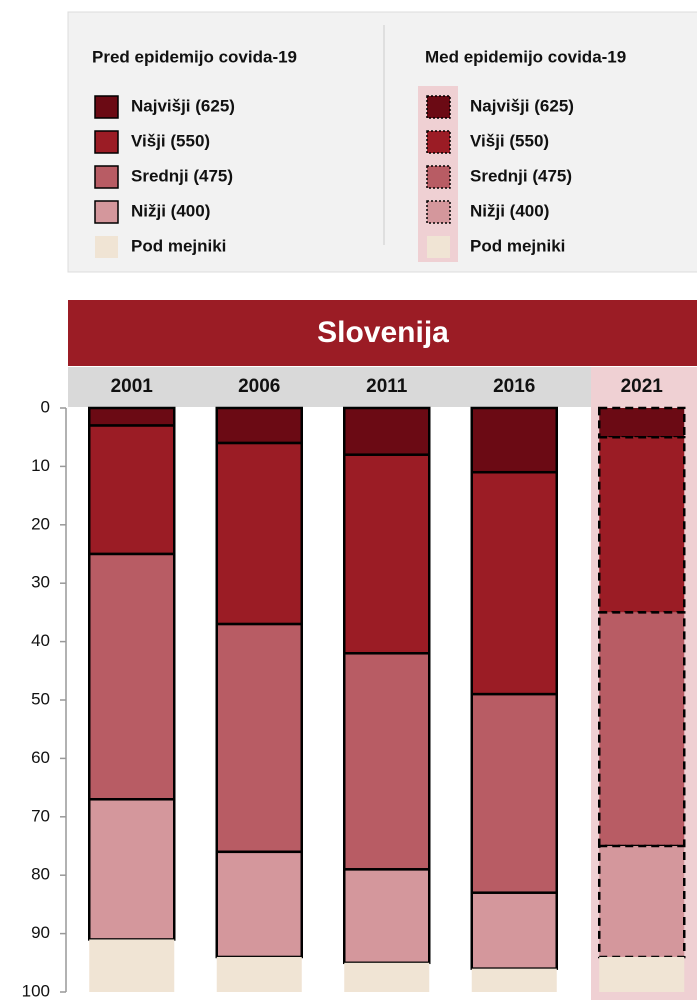  I want to click on y-tick-label: 80, so click(40, 874).